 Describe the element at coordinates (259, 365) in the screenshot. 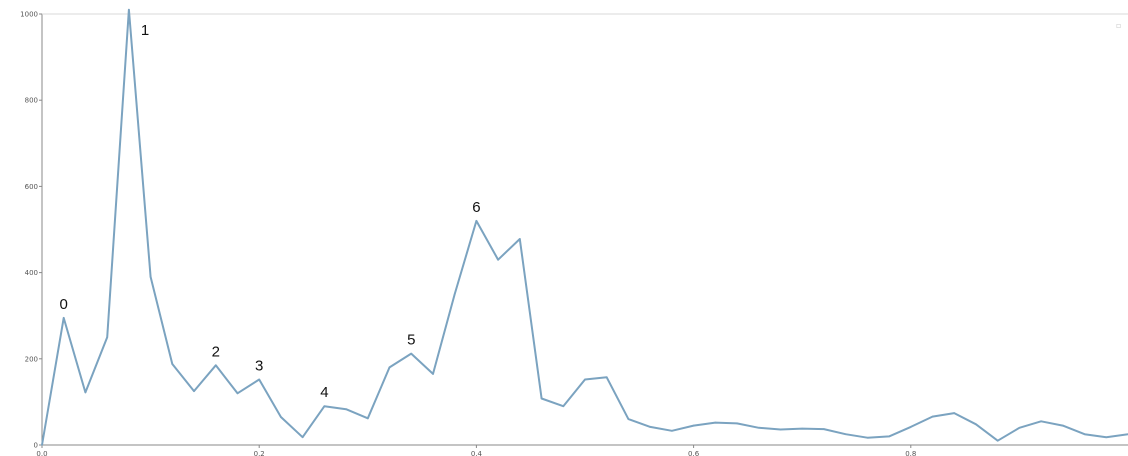

I see `peak-label: 3` at that location.